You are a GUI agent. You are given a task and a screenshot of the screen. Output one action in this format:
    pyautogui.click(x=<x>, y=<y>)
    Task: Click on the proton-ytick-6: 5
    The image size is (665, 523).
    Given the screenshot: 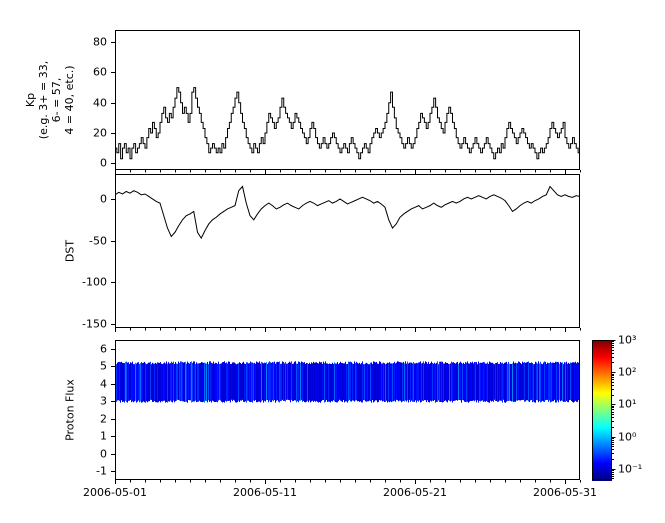 What is the action you would take?
    pyautogui.click(x=103, y=366)
    